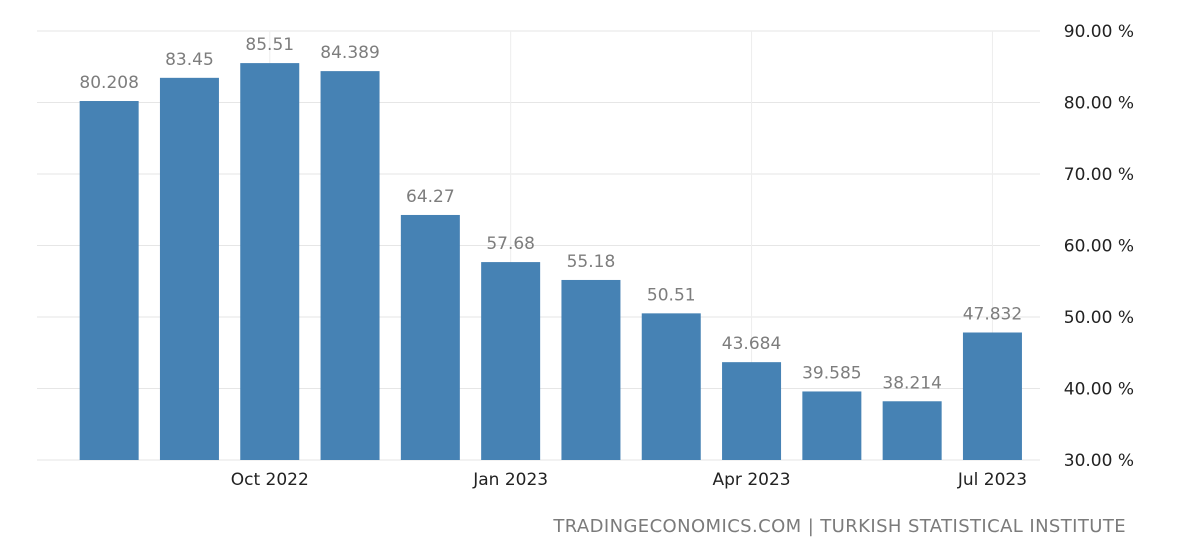  I want to click on bar-mar-2023, so click(671, 386).